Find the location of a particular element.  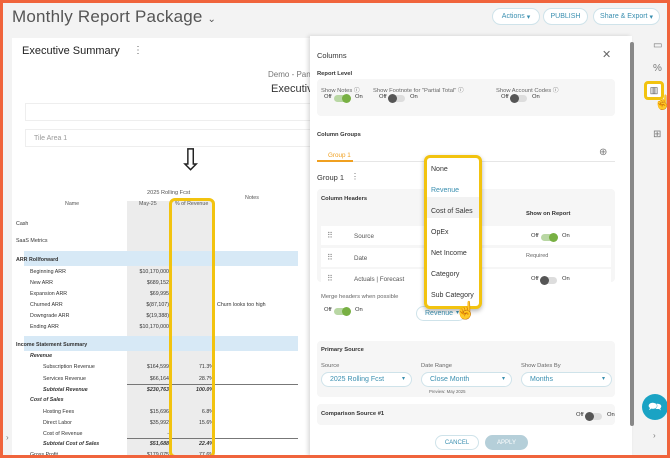

date-range-label: Date Range is located at coordinates (436, 366).